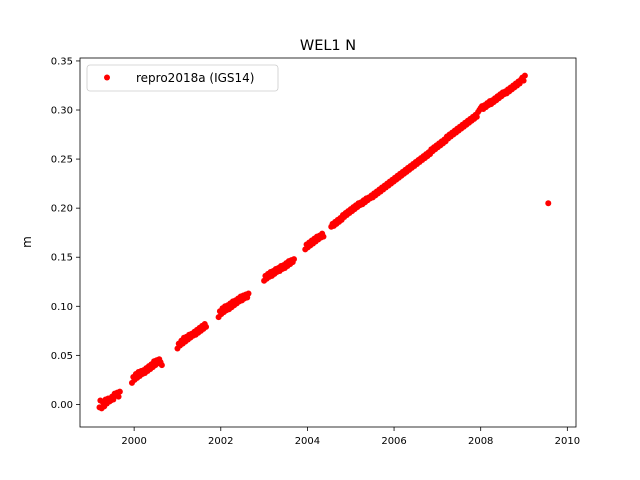 This screenshot has width=640, height=480. Describe the element at coordinates (393, 441) in the screenshot. I see `x-tick-label: 2006` at that location.